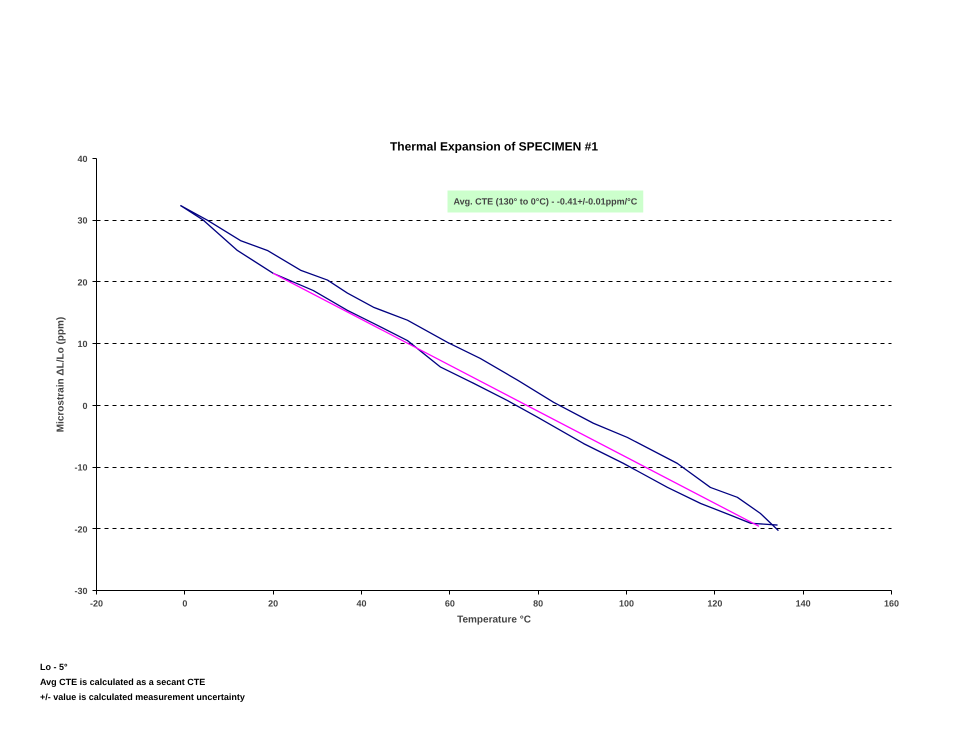  I want to click on y-tick-label: 10, so click(82, 344).